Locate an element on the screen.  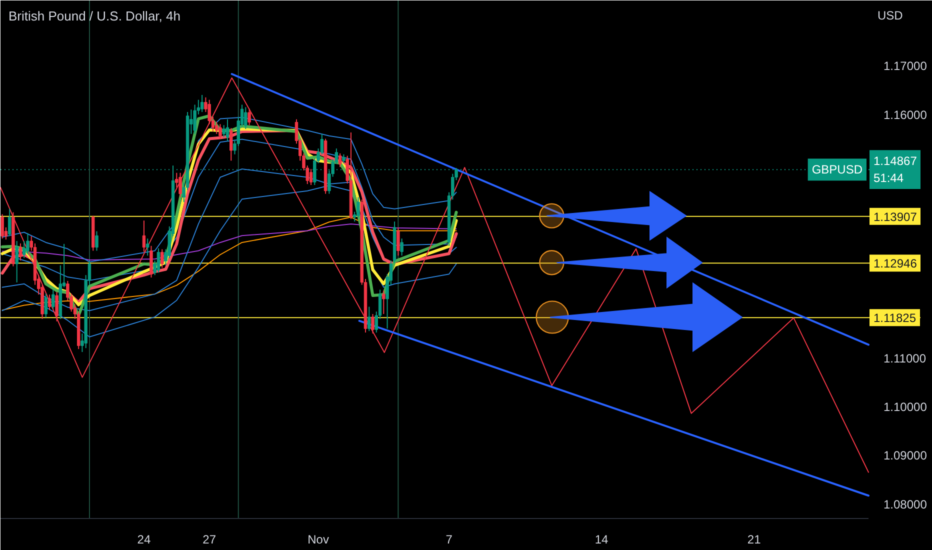
ref-line-label: 1.14867 51:44 is located at coordinates (896, 169).